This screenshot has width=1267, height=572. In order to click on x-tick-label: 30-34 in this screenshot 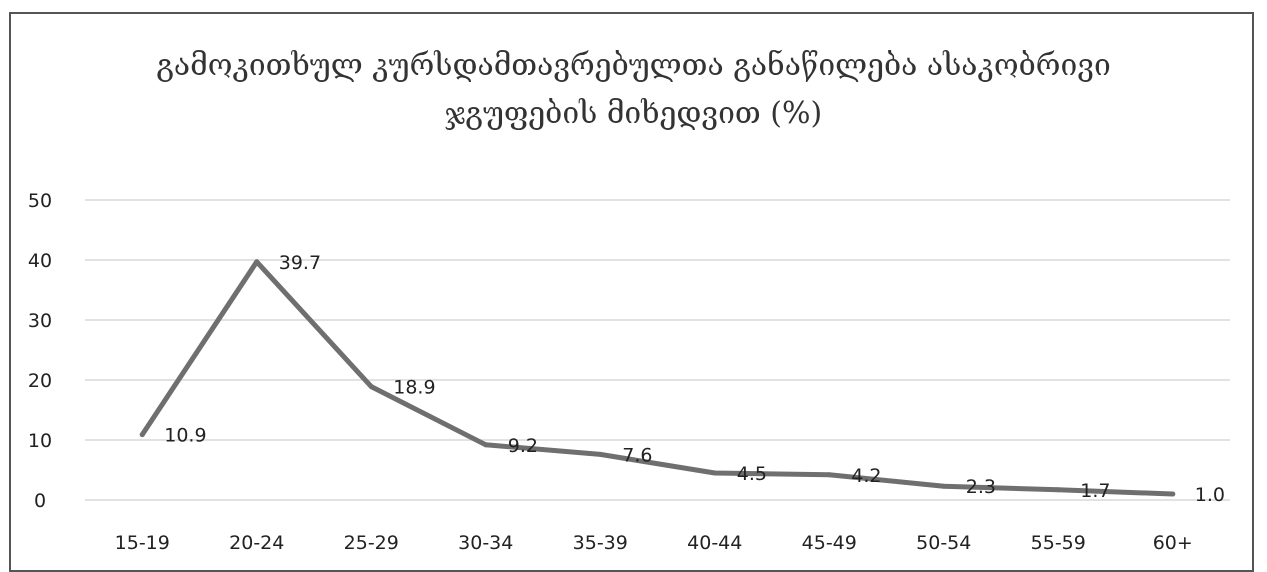, I will do `click(485, 543)`.